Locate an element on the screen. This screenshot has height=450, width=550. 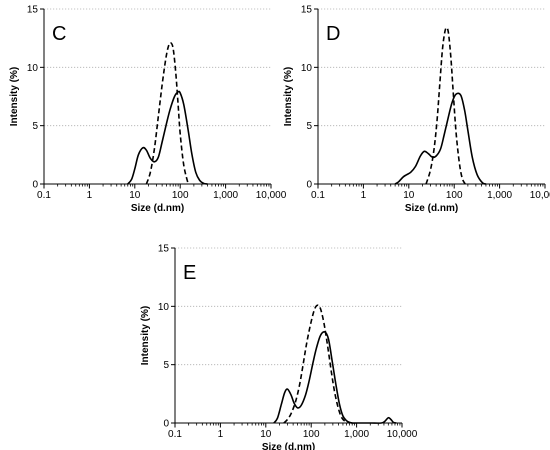
panel-label: E is located at coordinates (189, 273).